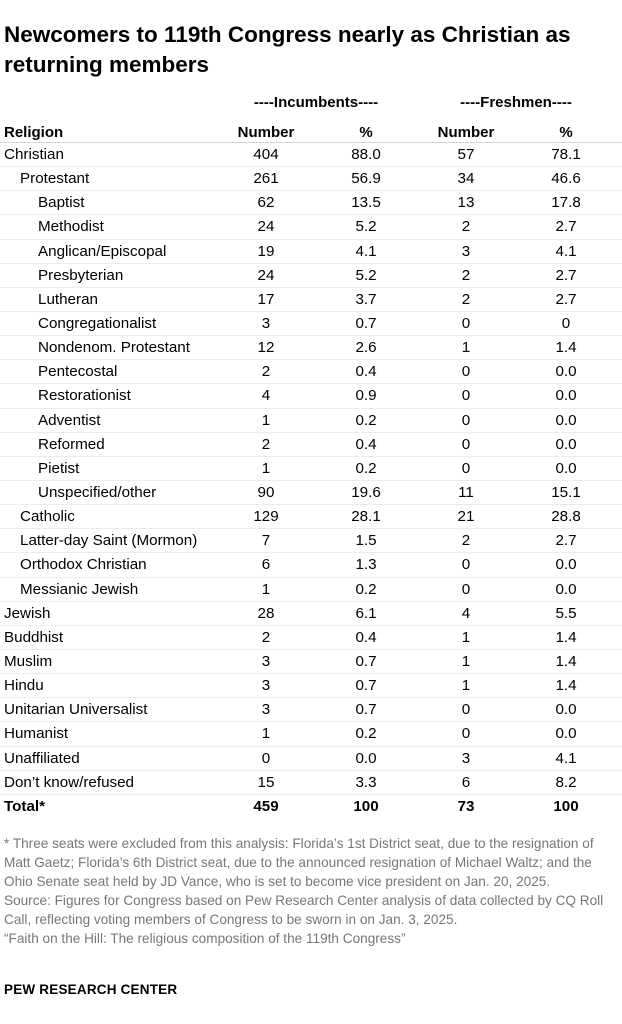  I want to click on cell-freshmen-percent: 15.1, so click(566, 492).